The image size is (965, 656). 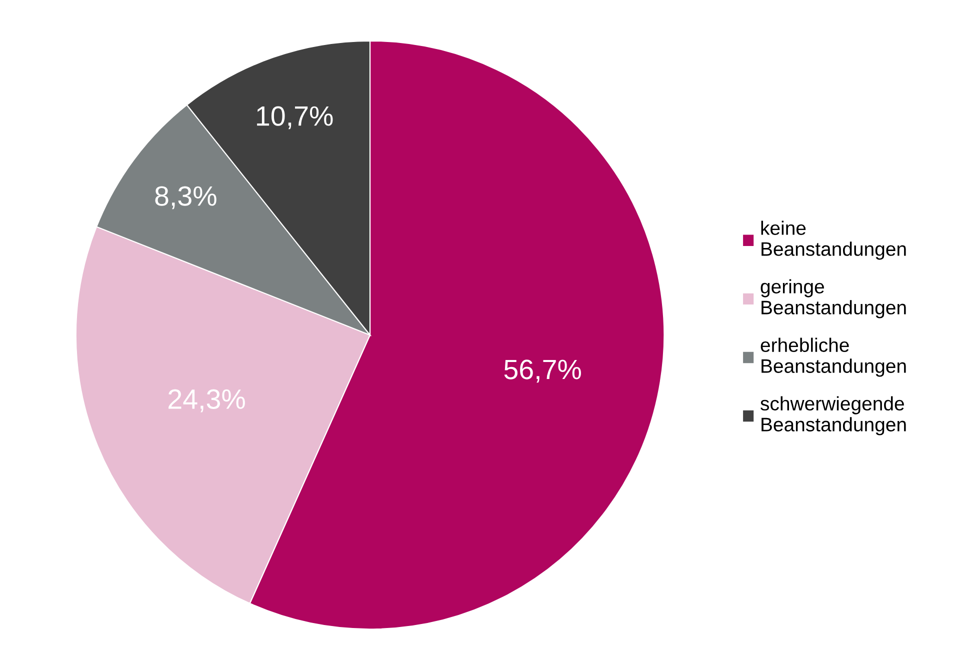 What do you see at coordinates (295, 118) in the screenshot?
I see `data-label: 10,7%` at bounding box center [295, 118].